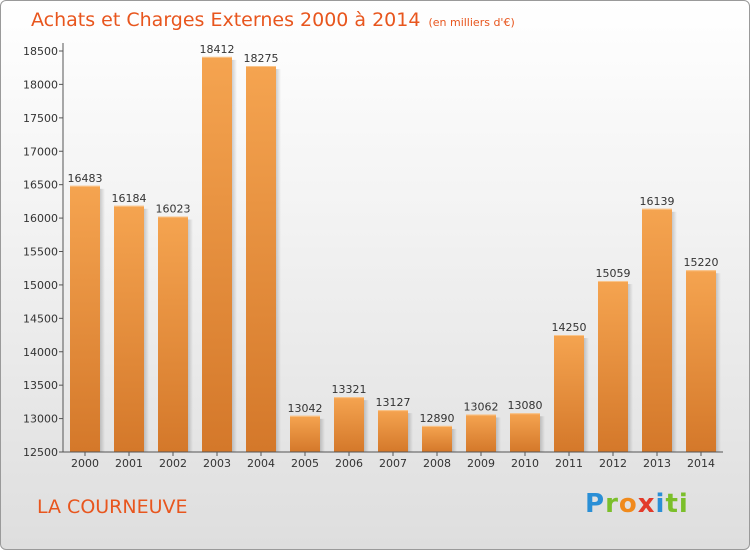 The width and height of the screenshot is (750, 550). Describe the element at coordinates (701, 262) in the screenshot. I see `bar-value-label: 15220` at that location.